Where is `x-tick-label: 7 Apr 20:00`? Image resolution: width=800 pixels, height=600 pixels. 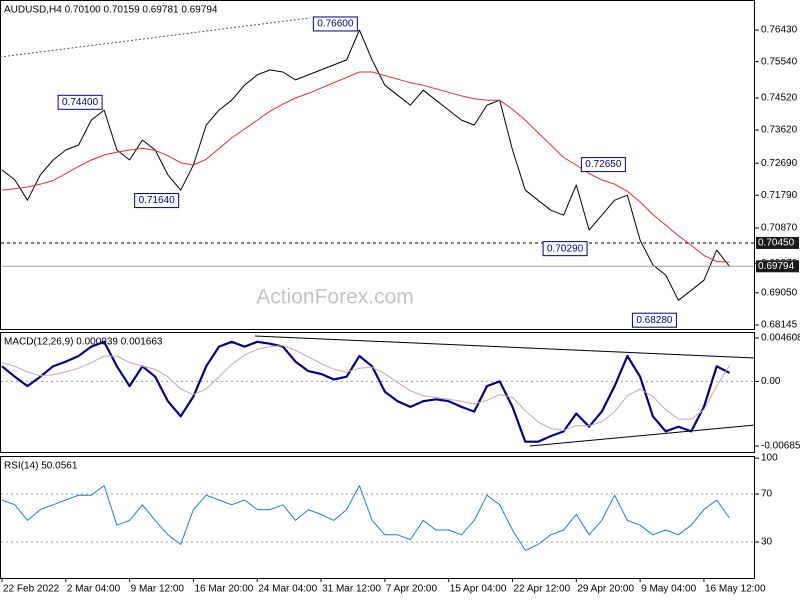 x-tick-label: 7 Apr 20:00 is located at coordinates (412, 589).